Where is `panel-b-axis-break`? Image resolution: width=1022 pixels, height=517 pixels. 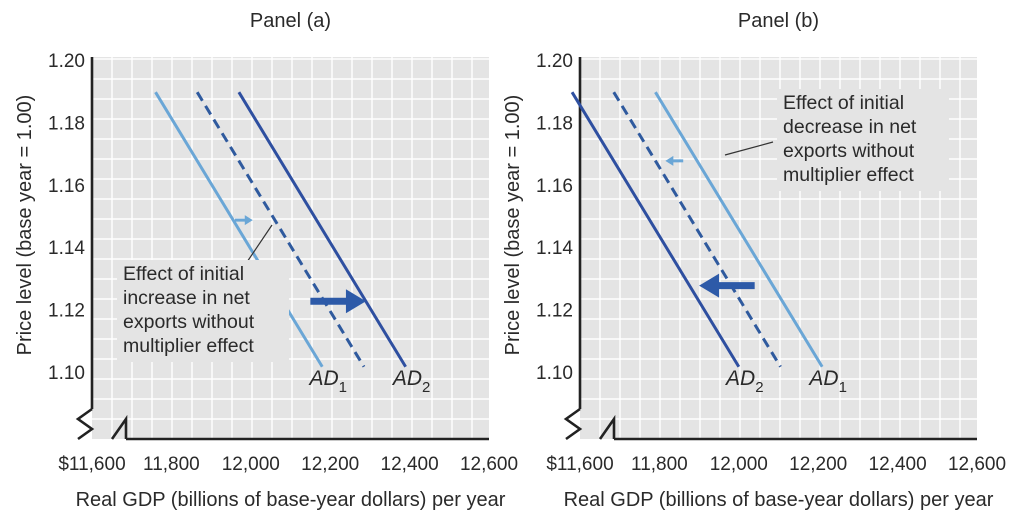
panel-b-axis-break is located at coordinates (573, 424).